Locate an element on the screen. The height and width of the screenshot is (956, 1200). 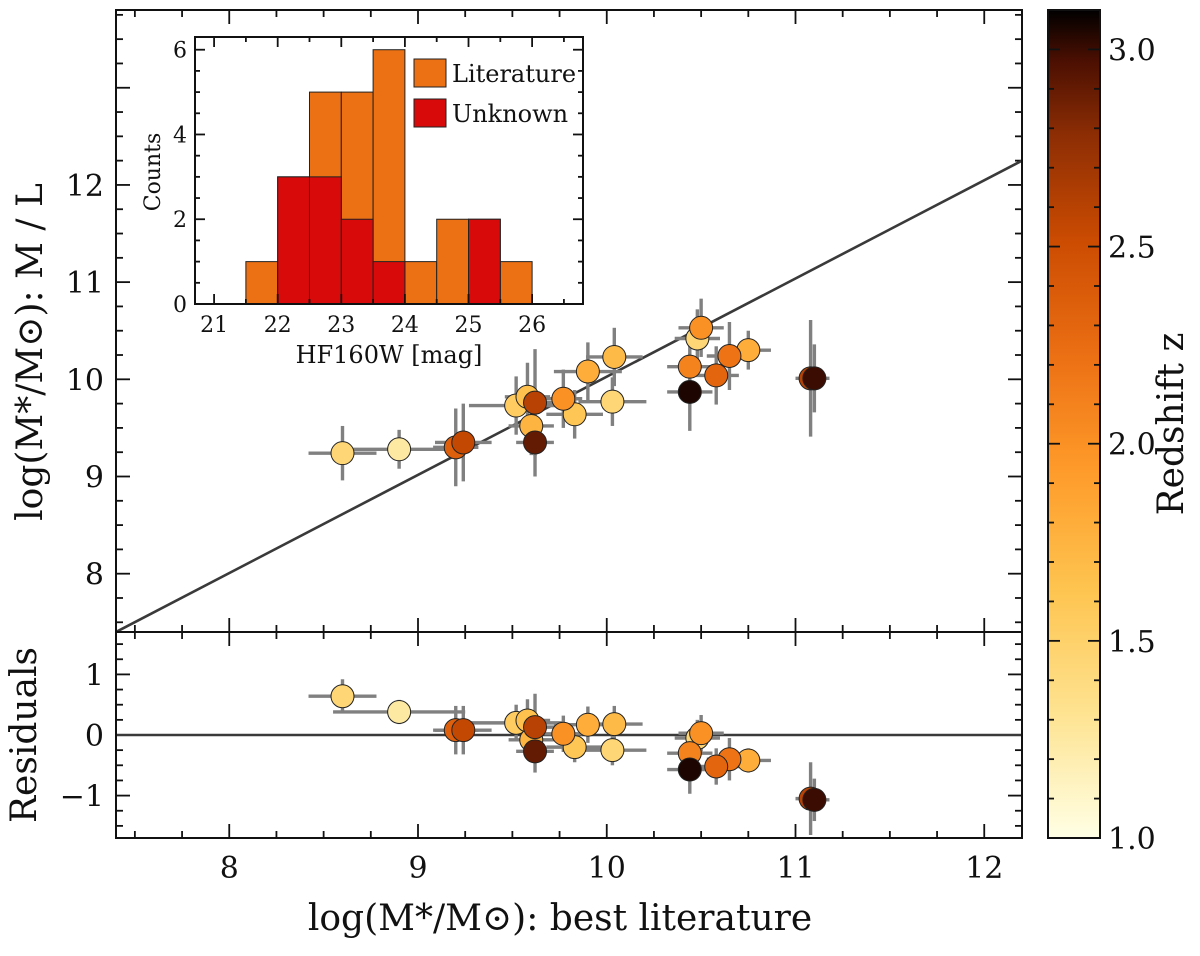
residual-points is located at coordinates (578, 748).